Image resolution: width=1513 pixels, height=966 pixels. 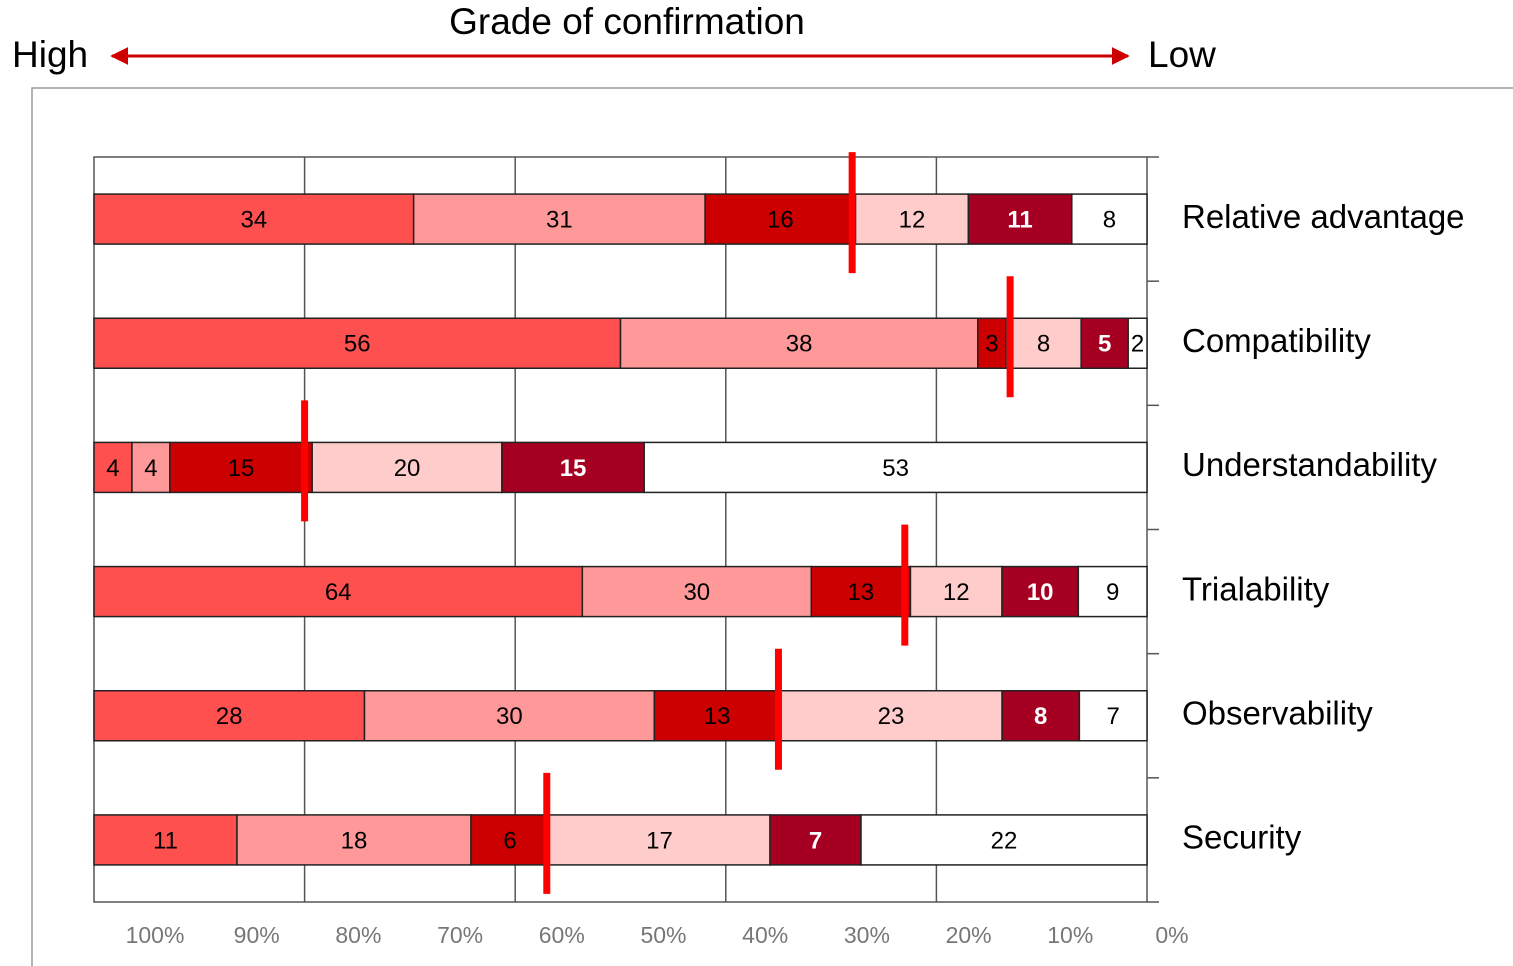 I want to click on segment-label: 22, so click(x=1004, y=840).